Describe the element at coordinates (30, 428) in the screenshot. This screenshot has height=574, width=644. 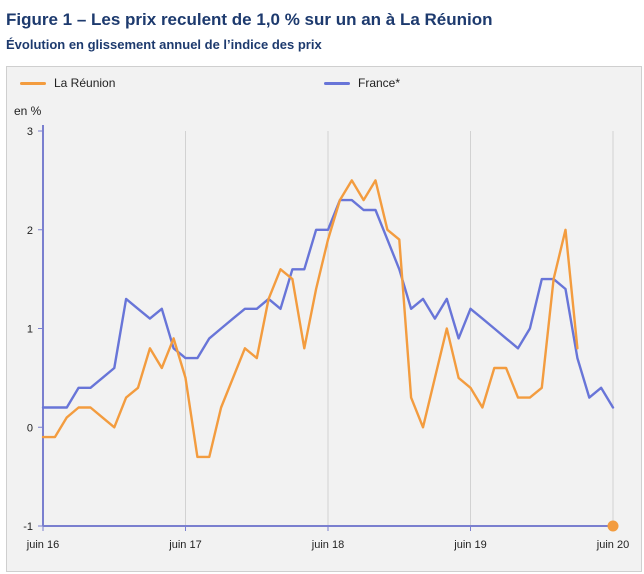
I see `y-tick-label-3: 0` at that location.